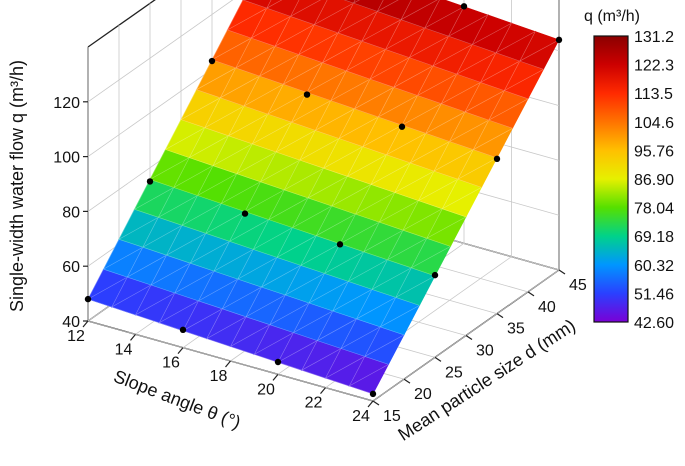 This screenshot has height=466, width=685. Describe the element at coordinates (654, 180) in the screenshot. I see `colorbar-label: 86.90` at that location.